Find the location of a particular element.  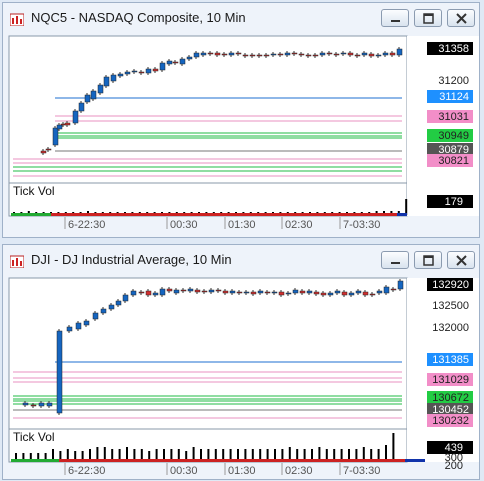

title-bar: DJI - DJ Industrial Average, 10 Min is located at coordinates (241, 260).